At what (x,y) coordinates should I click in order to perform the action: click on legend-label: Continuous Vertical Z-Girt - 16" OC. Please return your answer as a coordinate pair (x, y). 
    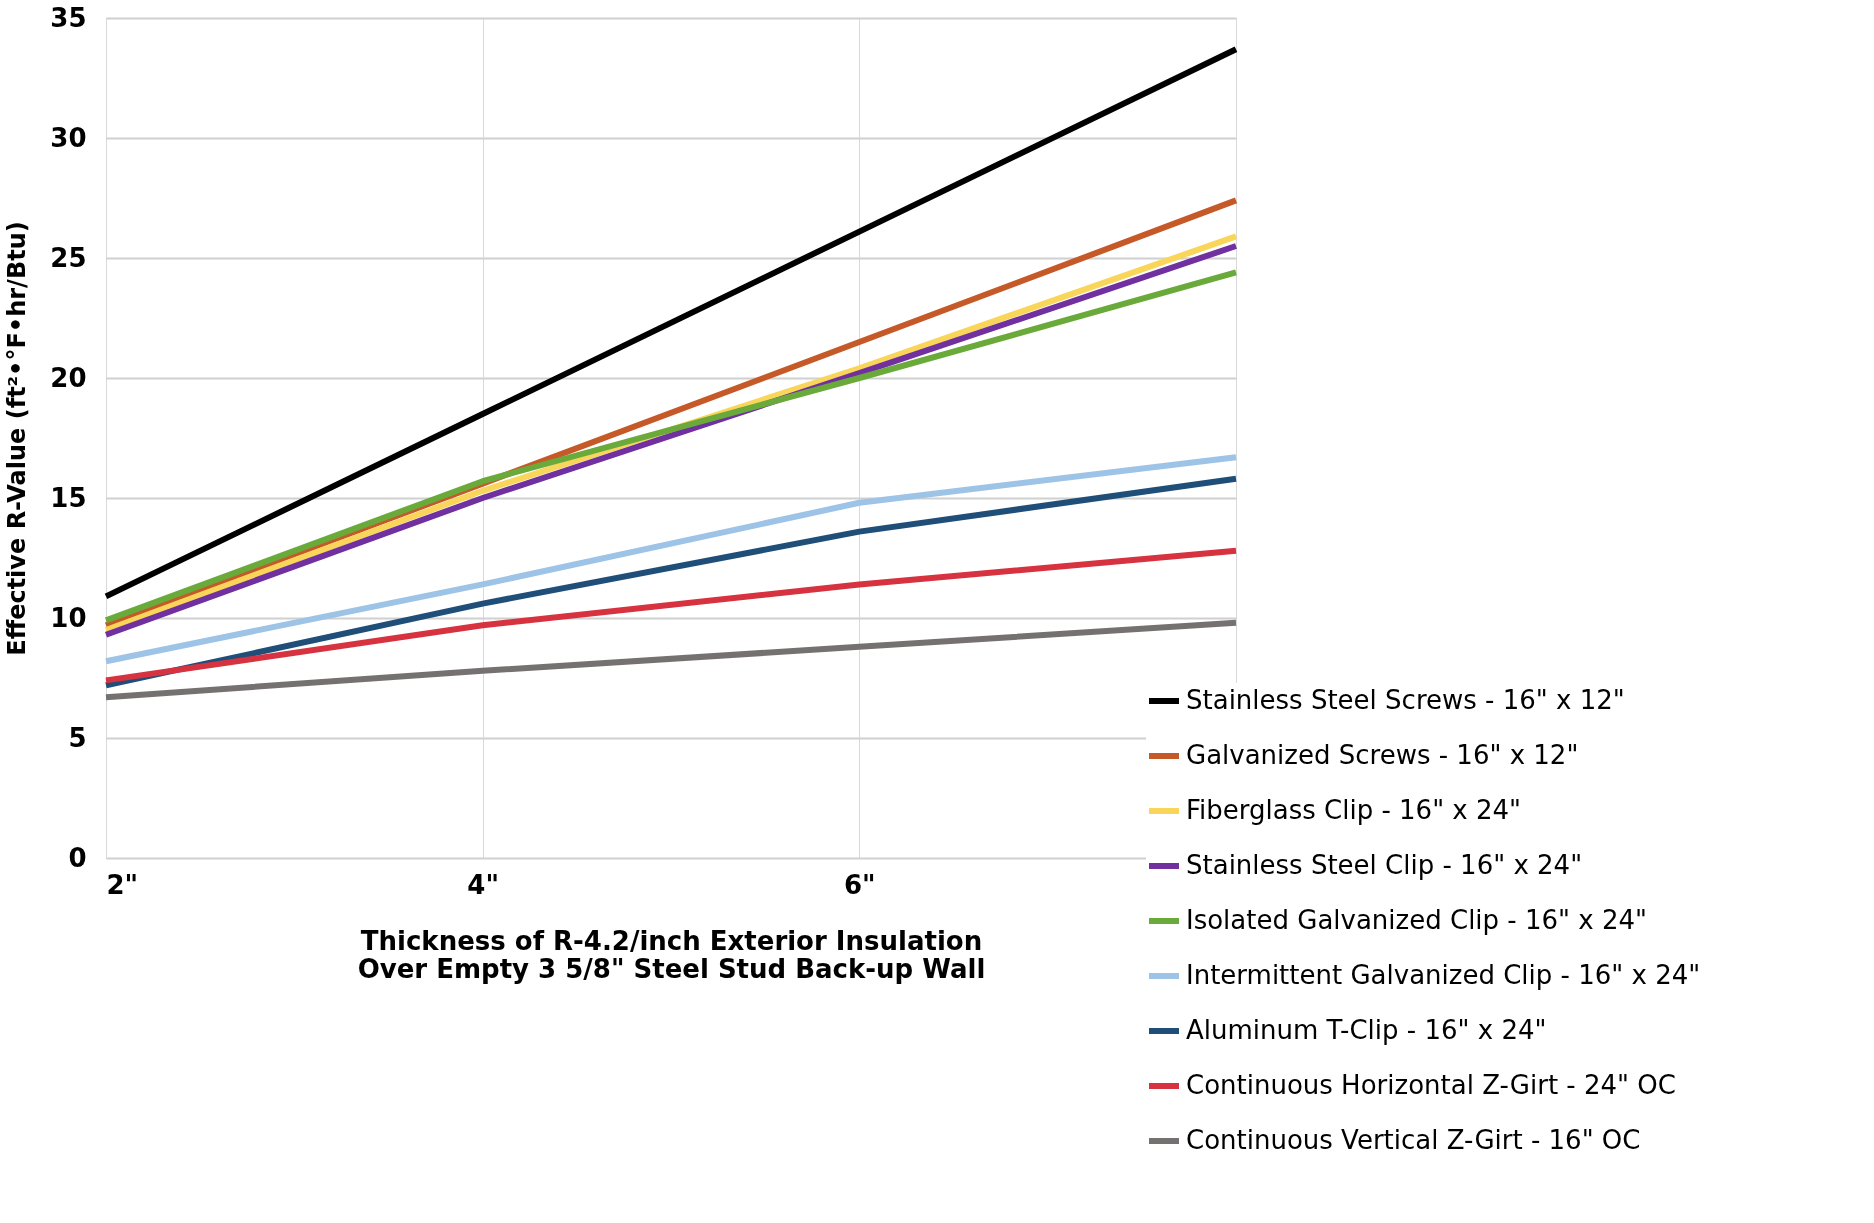
    Looking at the image, I should click on (1413, 1140).